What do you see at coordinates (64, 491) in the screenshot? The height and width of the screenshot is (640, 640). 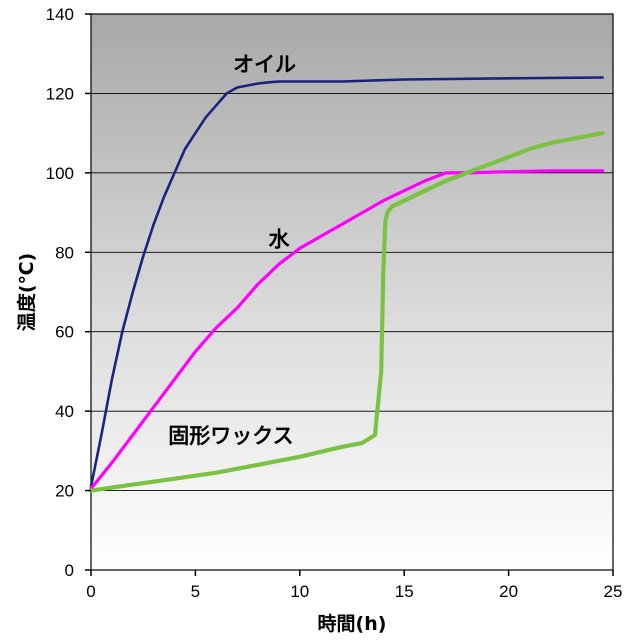 I see `y-tick-label-20: 20` at bounding box center [64, 491].